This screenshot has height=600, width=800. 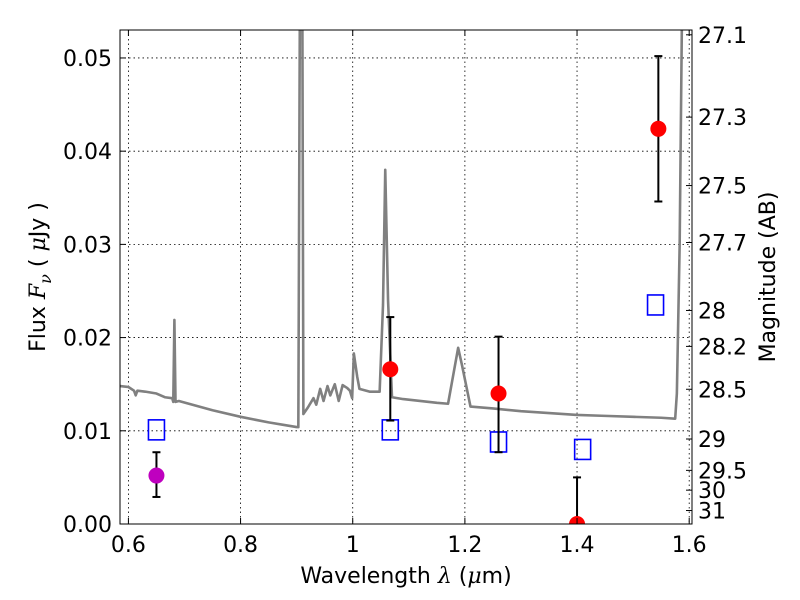 What do you see at coordinates (460, 576) in the screenshot?
I see `x-axis-title-open: (` at bounding box center [460, 576].